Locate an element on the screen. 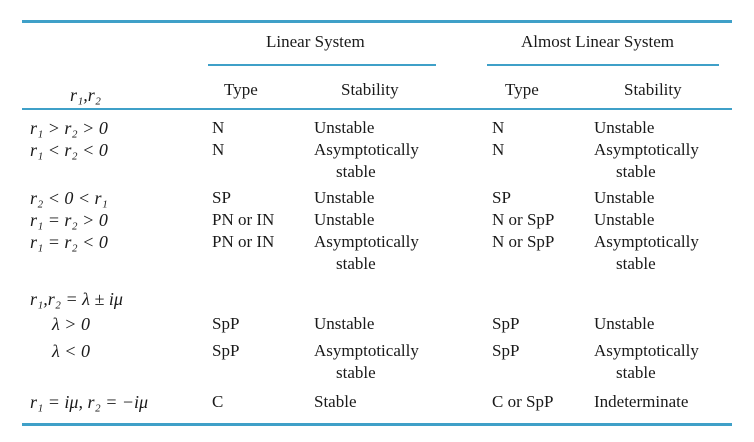 The width and height of the screenshot is (754, 442). group-header-linear: Linear System is located at coordinates (315, 41).